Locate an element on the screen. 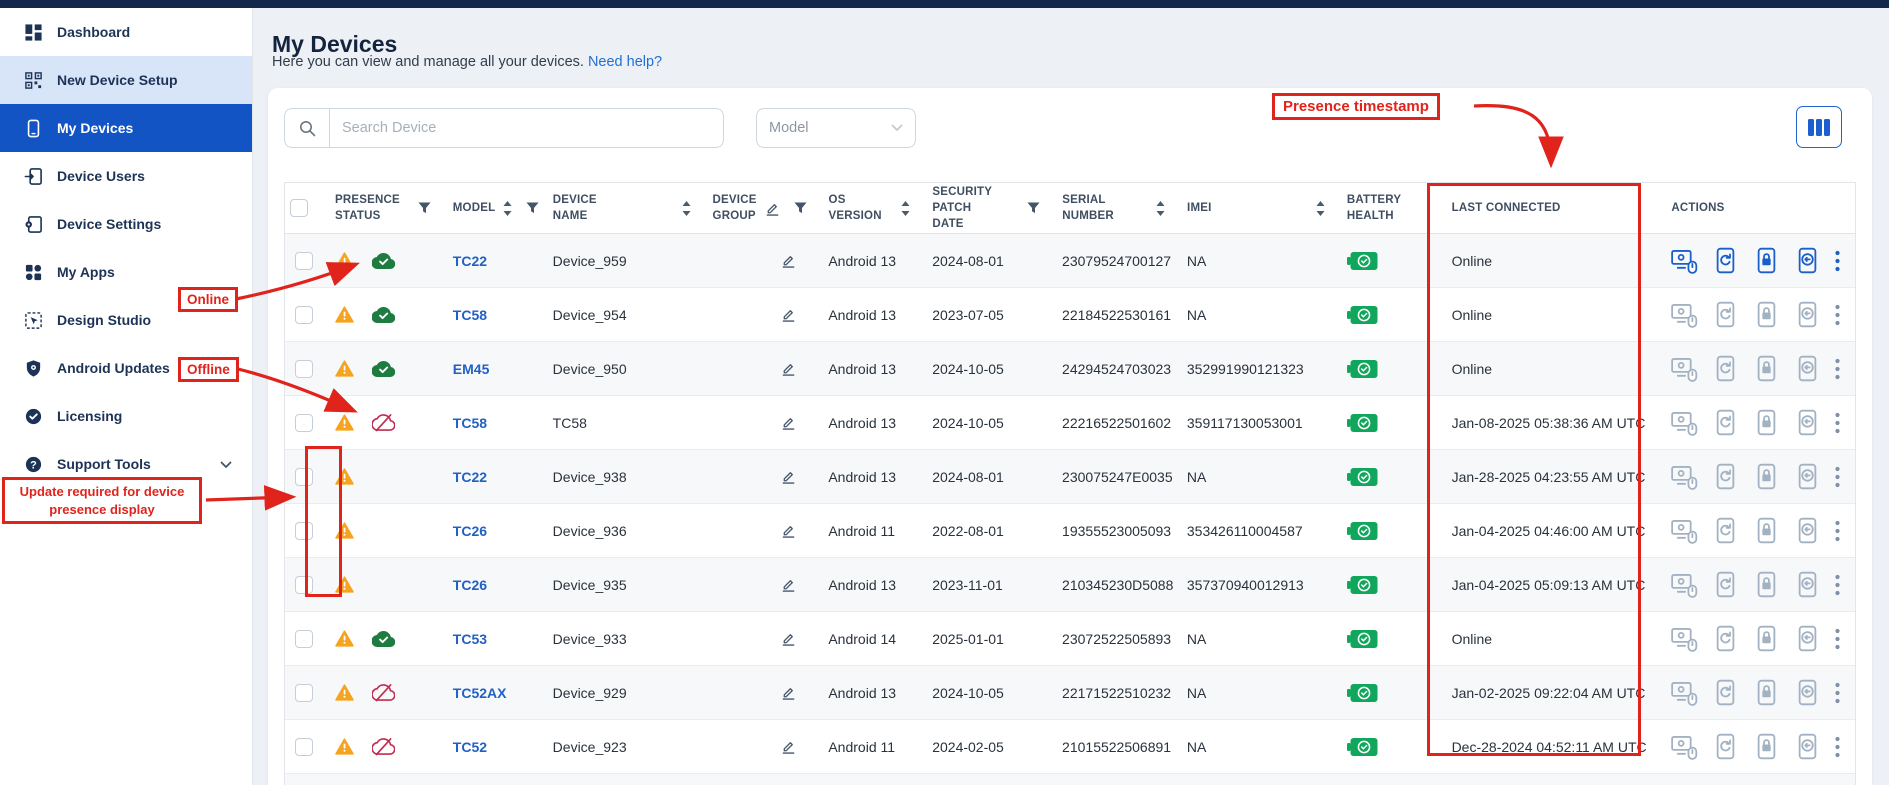 The width and height of the screenshot is (1889, 785). sidebar-item-device-settings: Device Settings is located at coordinates (126, 224).